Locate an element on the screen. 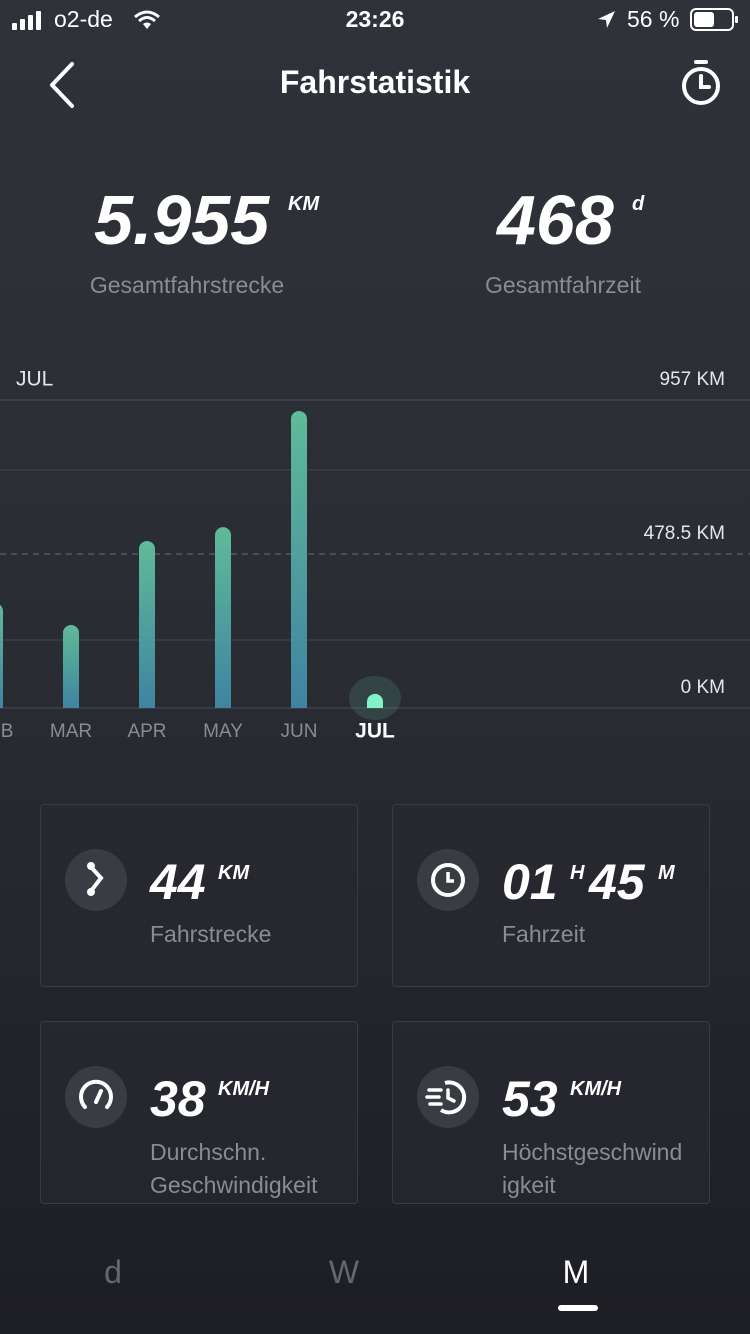 The width and height of the screenshot is (750, 1334). avg-speed-unit: KM/H is located at coordinates (244, 1089).